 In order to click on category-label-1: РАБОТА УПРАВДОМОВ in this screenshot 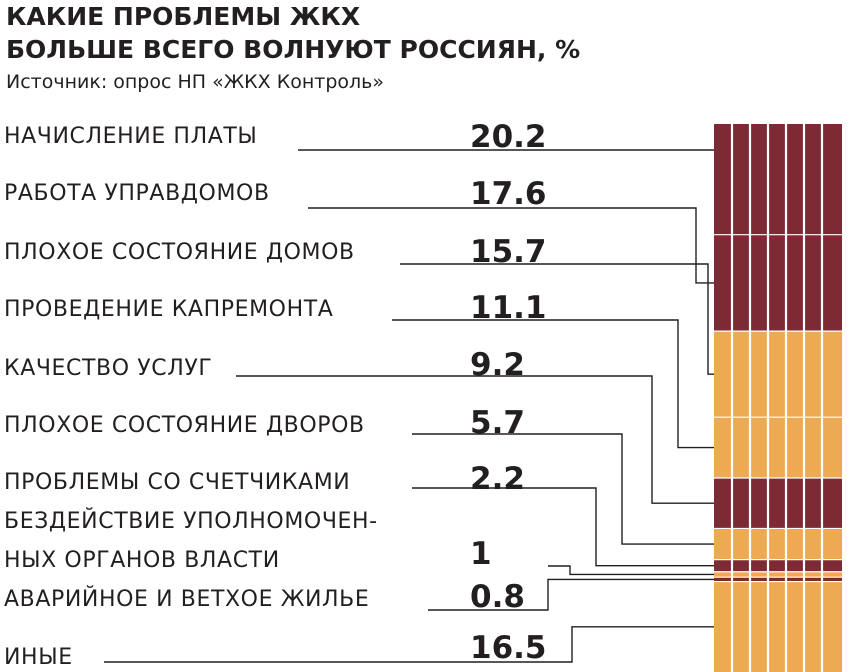, I will do `click(137, 193)`.